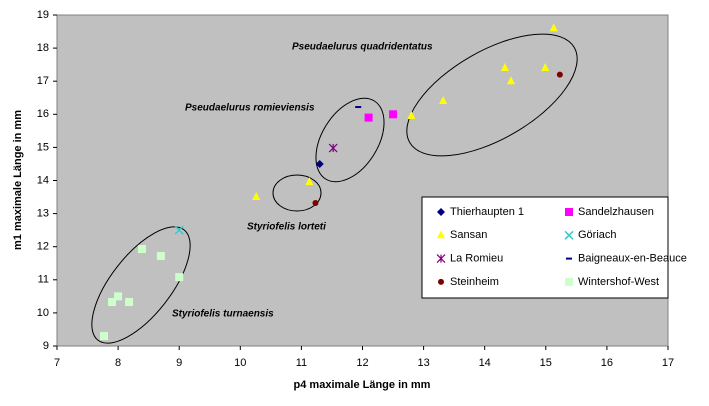  What do you see at coordinates (43, 313) in the screenshot?
I see `y-tick-label: 10` at bounding box center [43, 313].